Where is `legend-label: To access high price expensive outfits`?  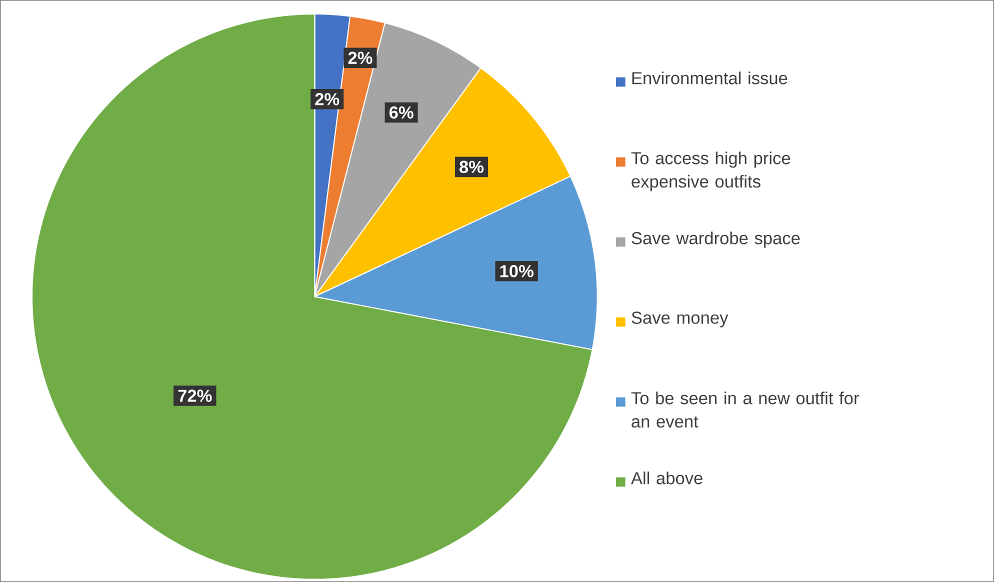 legend-label: To access high price expensive outfits is located at coordinates (710, 172).